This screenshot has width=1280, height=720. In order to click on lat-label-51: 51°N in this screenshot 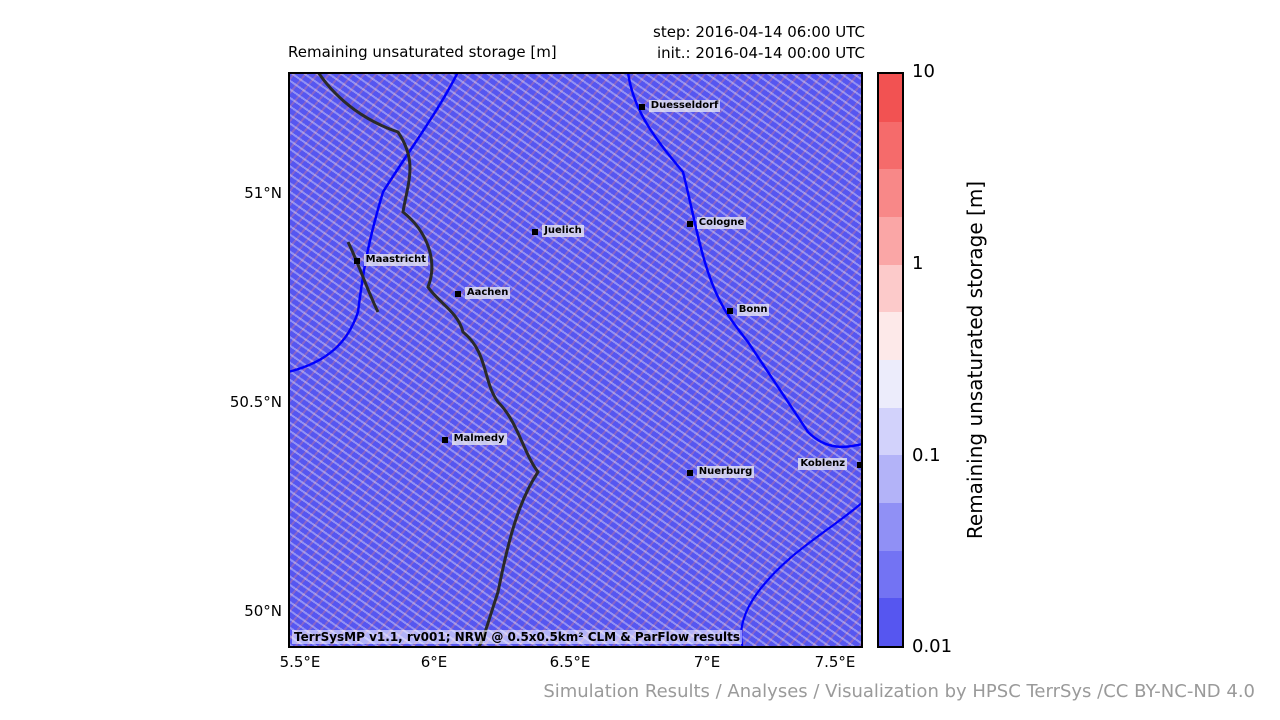, I will do `click(263, 193)`.